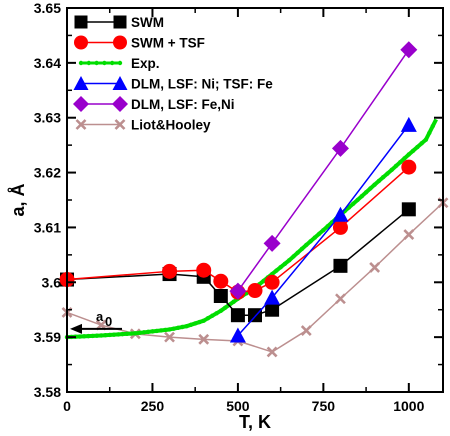 The image size is (450, 436). What do you see at coordinates (18, 199) in the screenshot?
I see `y-axis-title: a, Å` at bounding box center [18, 199].